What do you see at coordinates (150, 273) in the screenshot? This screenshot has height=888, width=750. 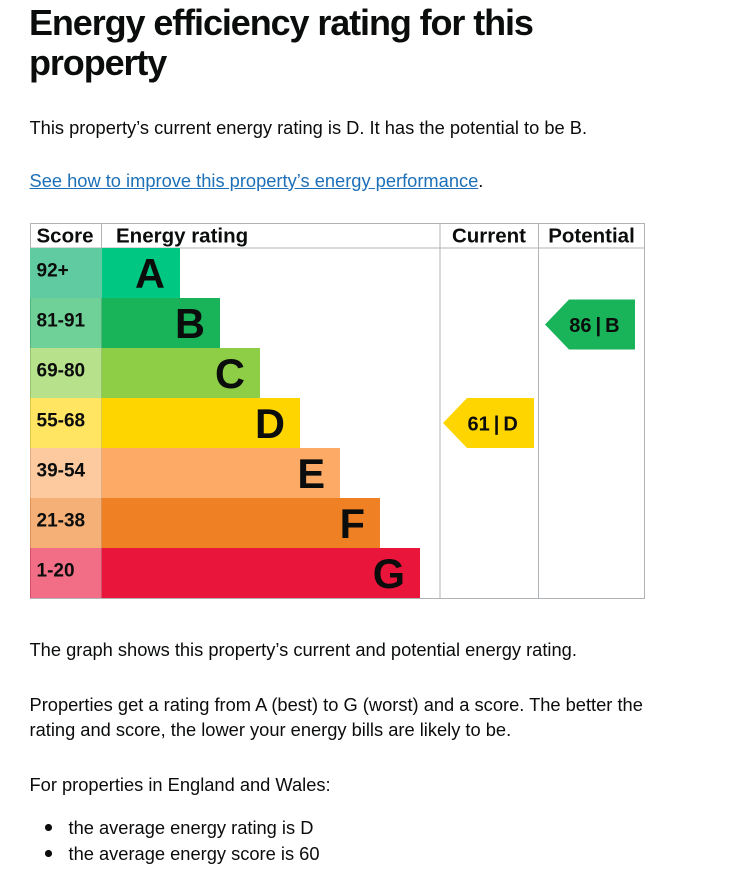 I see `svg-text: A` at bounding box center [150, 273].